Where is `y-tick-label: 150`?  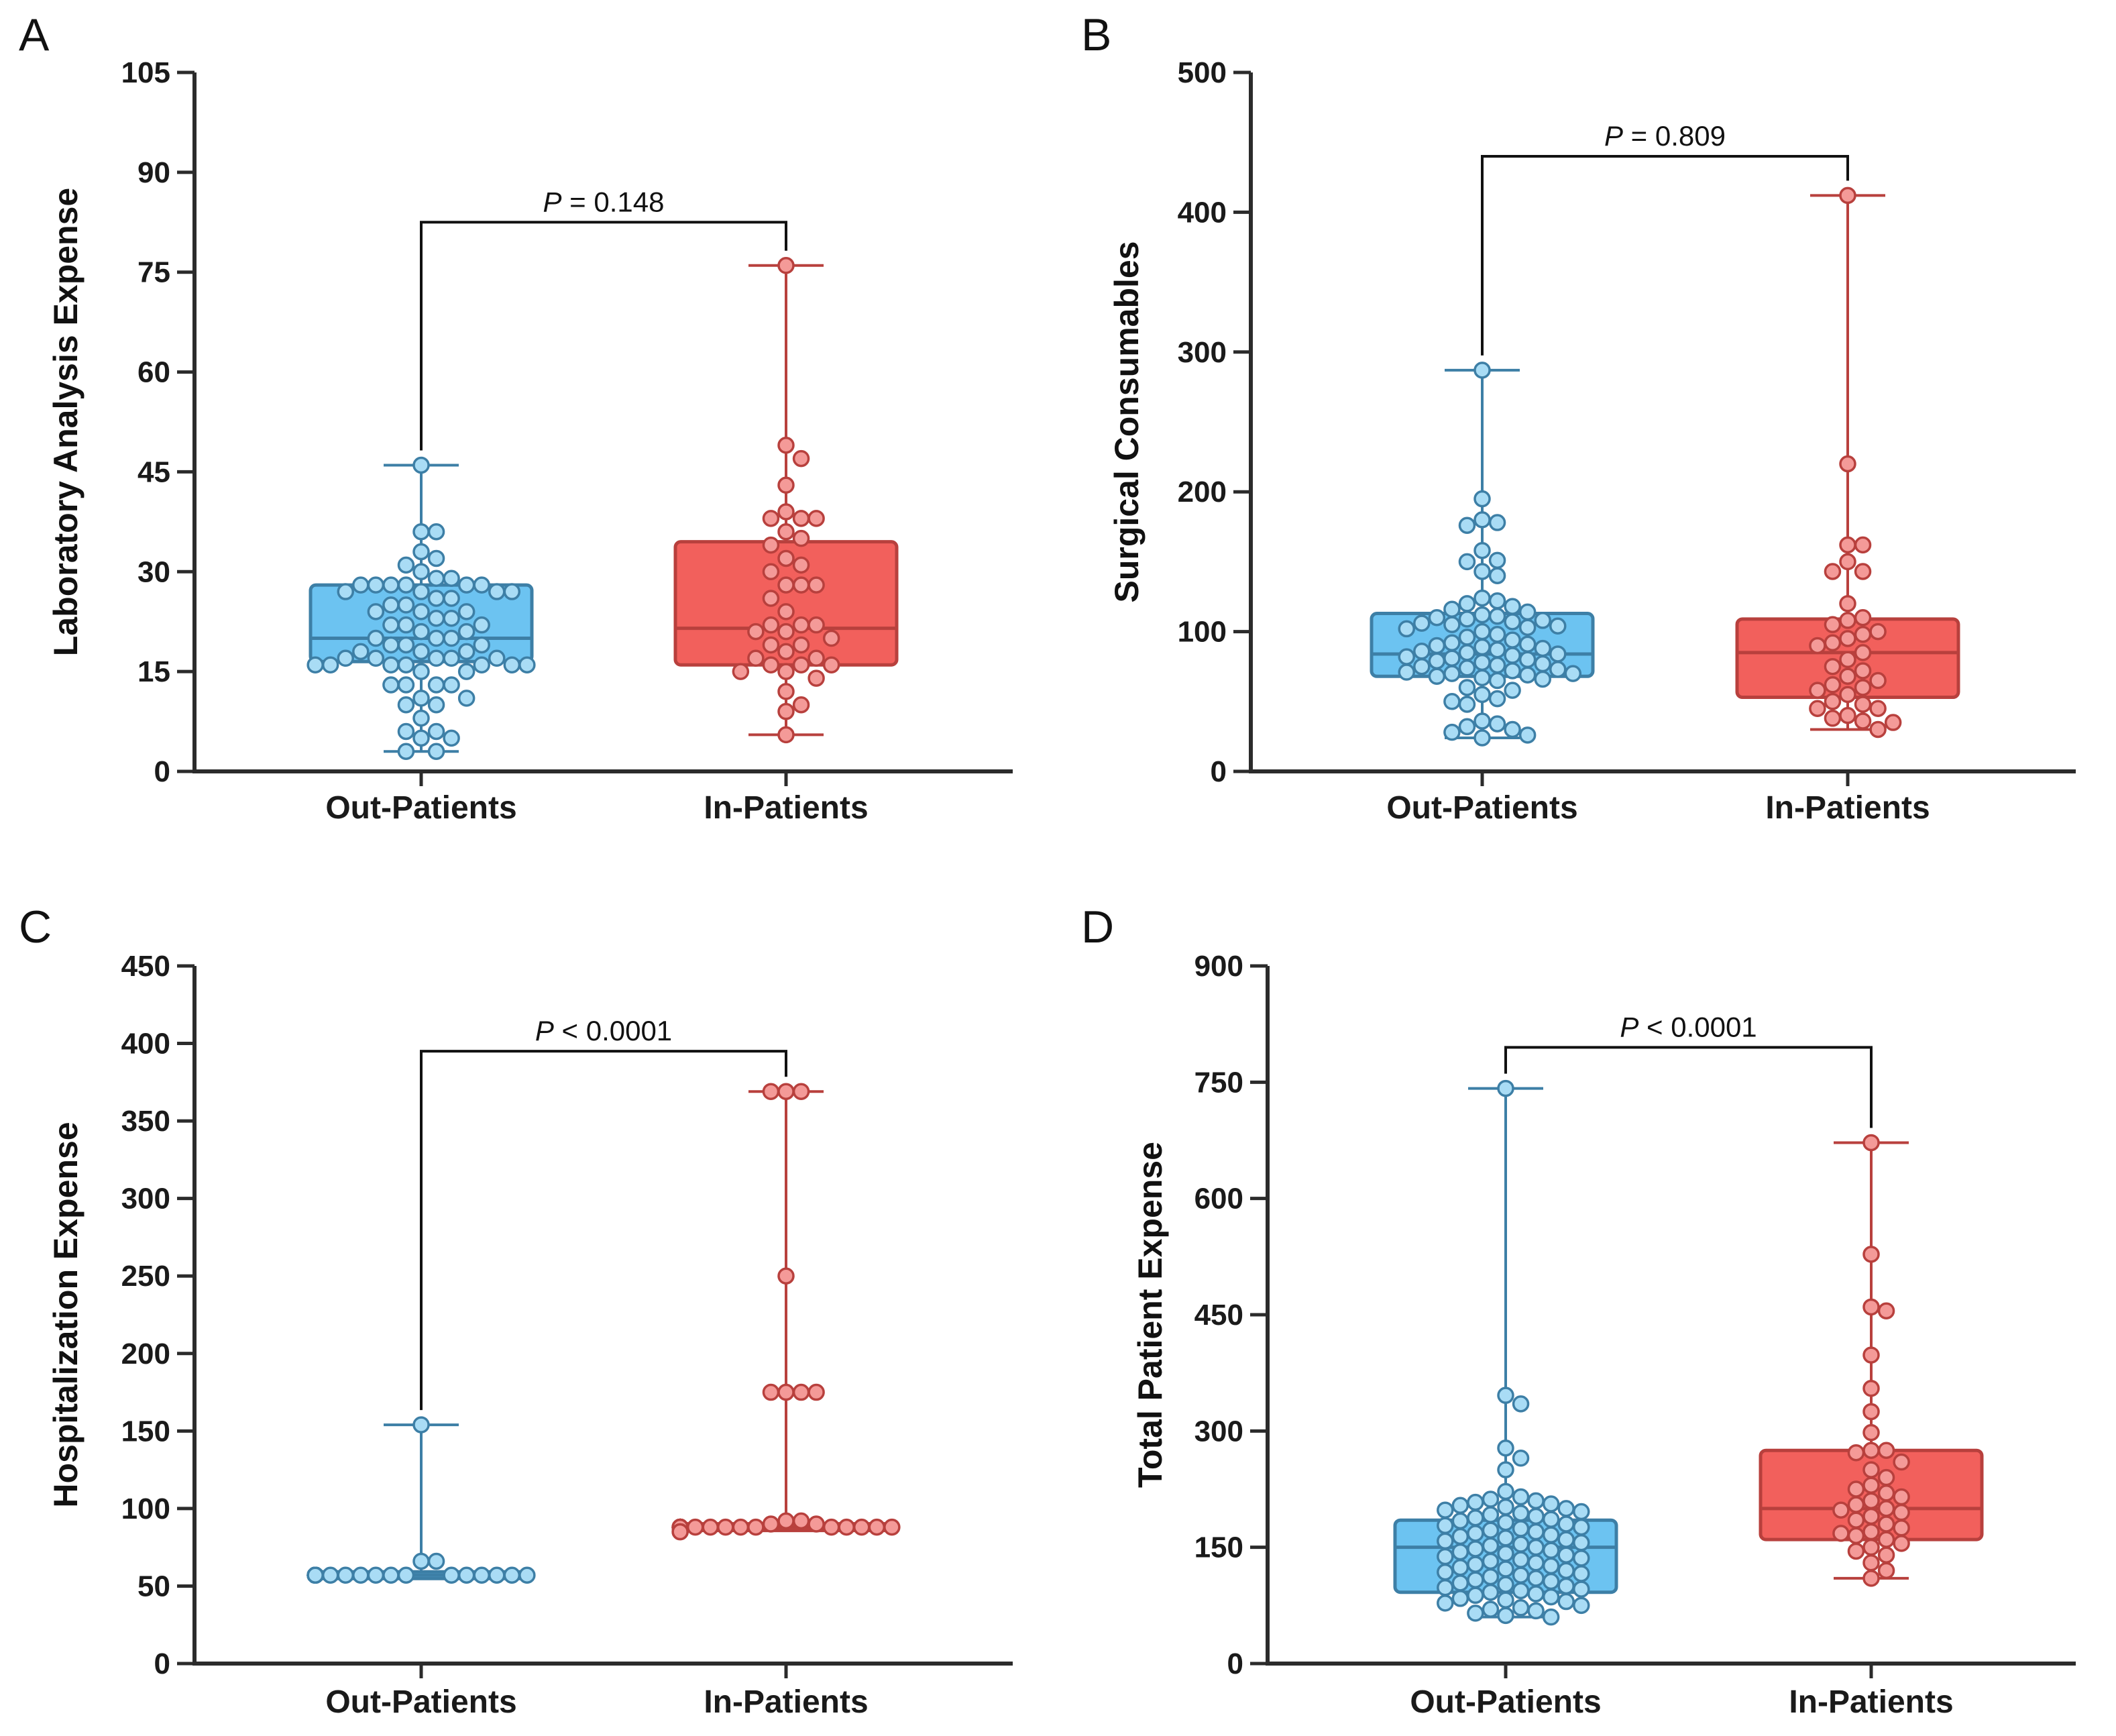
y-tick-label: 150 is located at coordinates (1218, 1547).